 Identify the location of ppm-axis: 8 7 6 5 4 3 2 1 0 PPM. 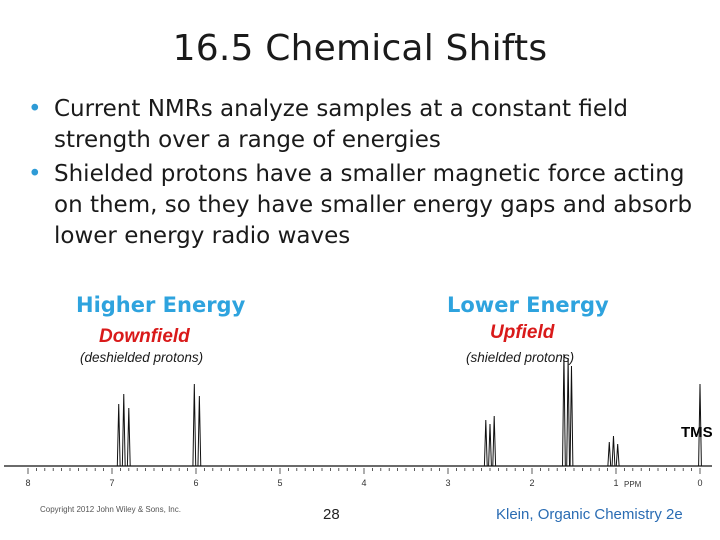
(364, 478).